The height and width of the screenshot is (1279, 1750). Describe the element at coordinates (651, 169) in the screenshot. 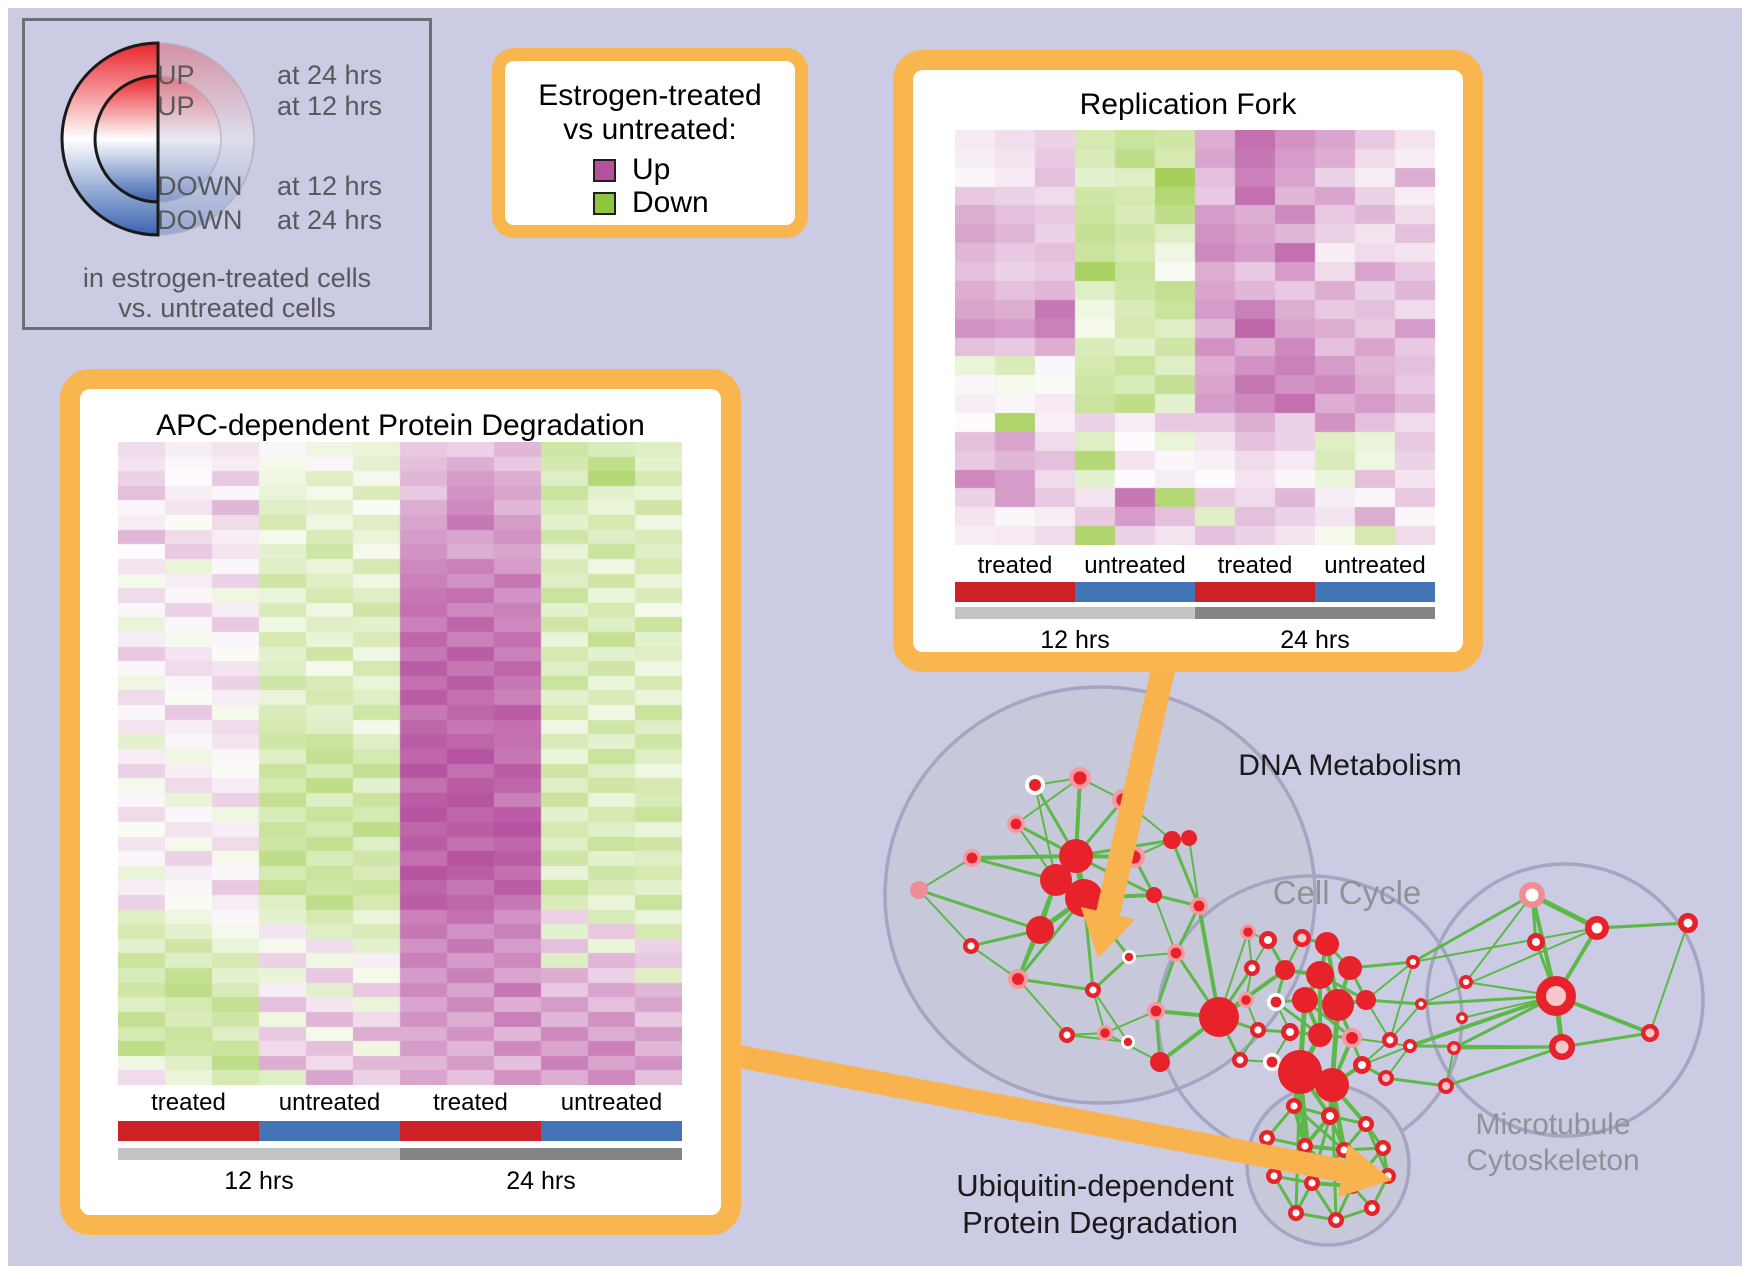

I see `up-label: Up` at that location.